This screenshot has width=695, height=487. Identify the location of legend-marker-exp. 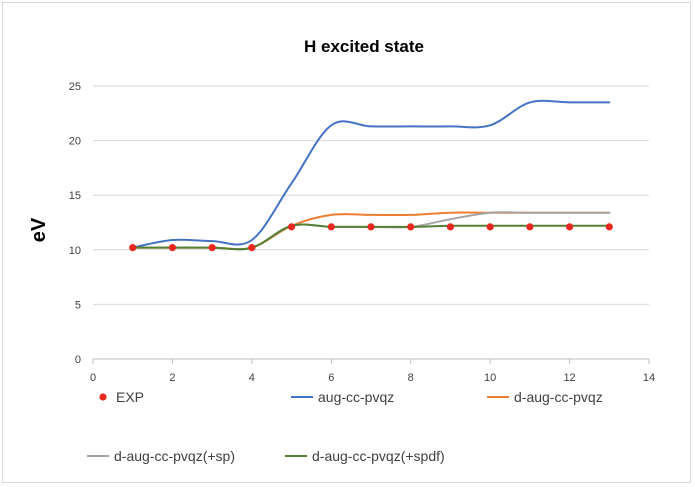
(103, 397).